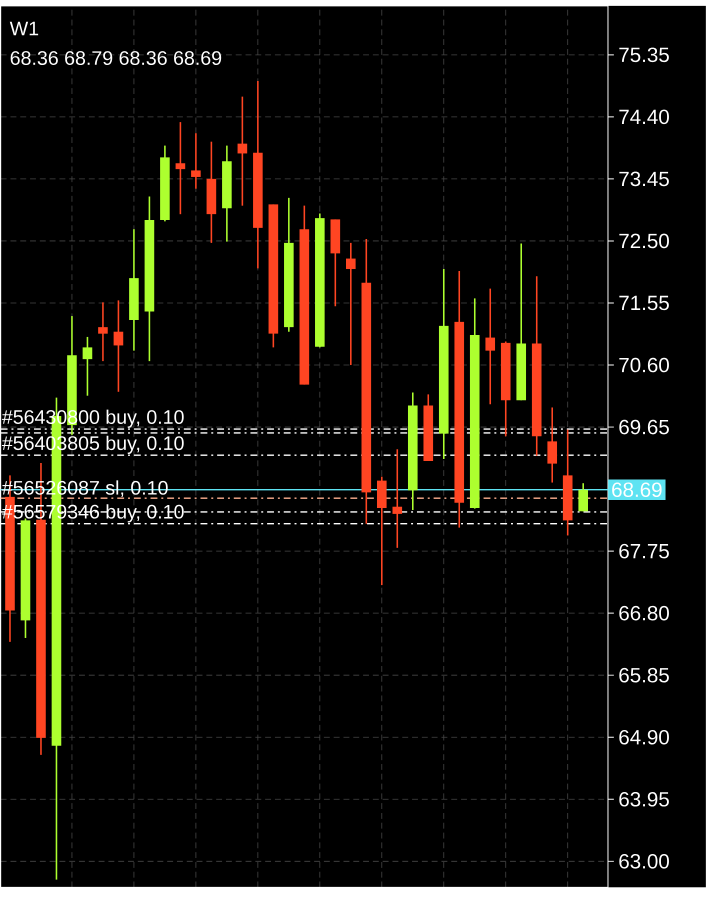 The image size is (706, 900). Describe the element at coordinates (644, 861) in the screenshot. I see `y-tick-label: 63.00` at that location.